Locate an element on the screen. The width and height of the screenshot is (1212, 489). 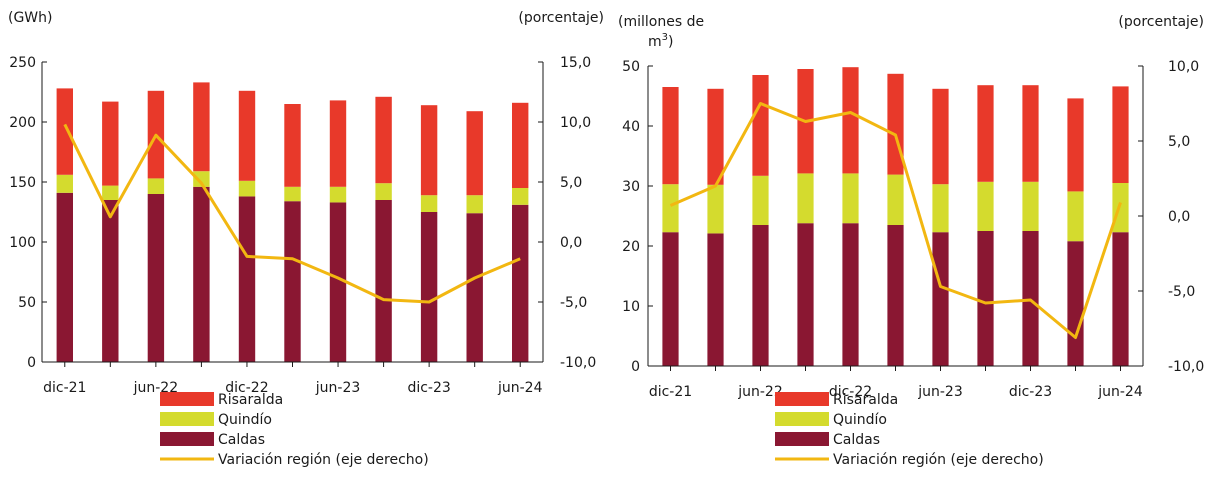
x-tick-label: dic-23 is located at coordinates (1030, 392).